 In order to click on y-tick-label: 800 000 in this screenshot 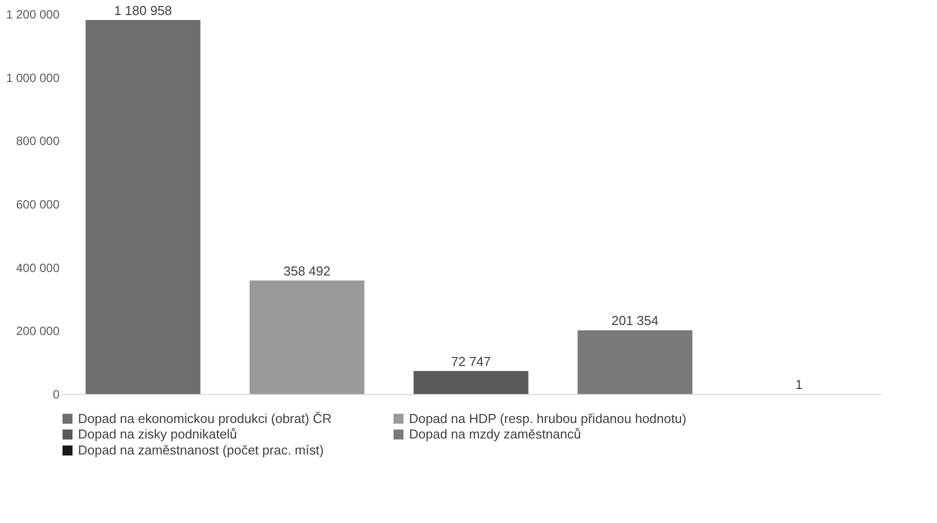, I will do `click(38, 141)`.